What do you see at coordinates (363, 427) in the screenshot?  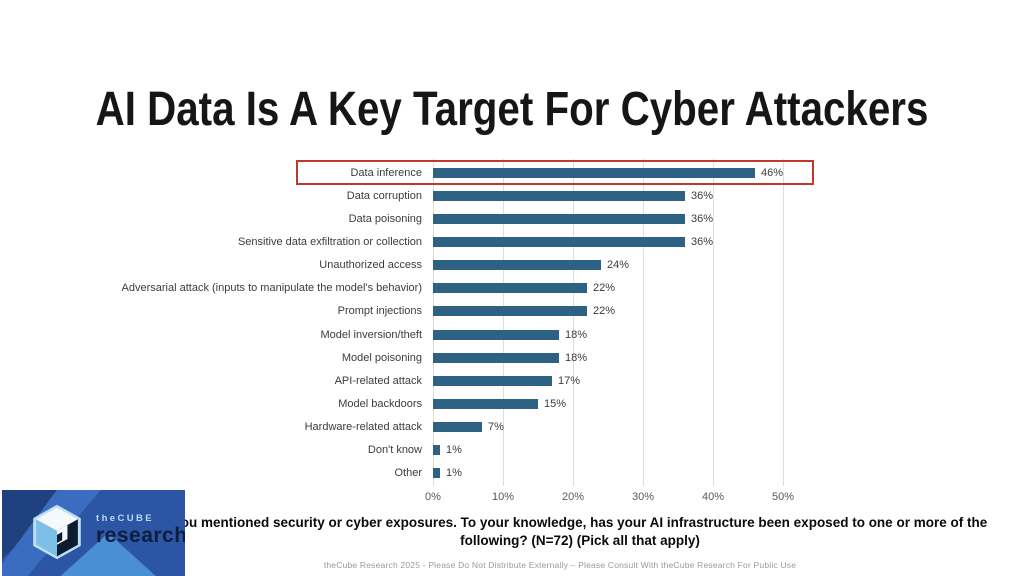 I see `category-label: Hardware-related attack` at bounding box center [363, 427].